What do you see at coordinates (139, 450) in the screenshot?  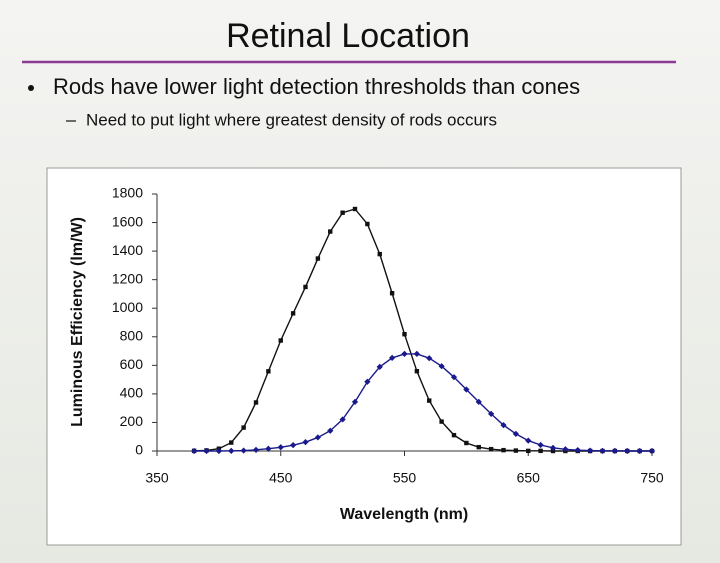 I see `y-tick-label: 0` at bounding box center [139, 450].